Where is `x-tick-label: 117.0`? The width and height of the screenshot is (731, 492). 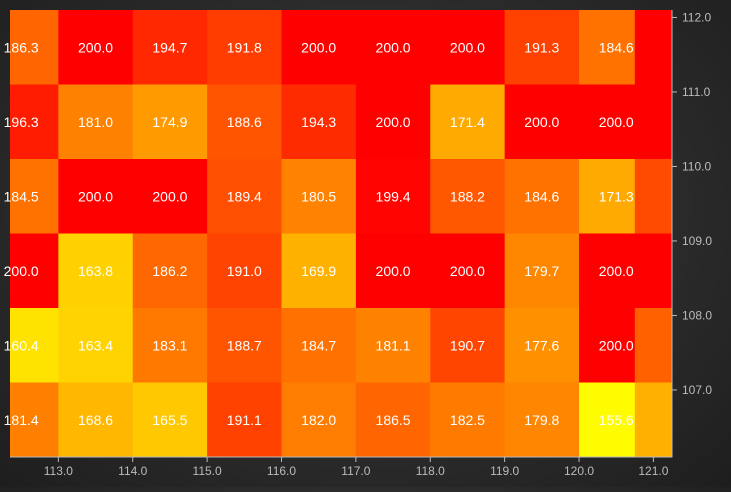 x-tick-label: 117.0 is located at coordinates (355, 471).